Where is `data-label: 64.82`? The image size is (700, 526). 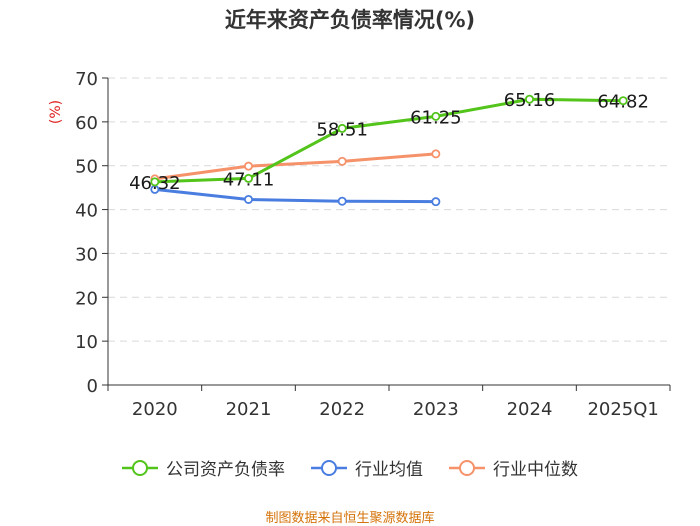 data-label: 64.82 is located at coordinates (623, 102).